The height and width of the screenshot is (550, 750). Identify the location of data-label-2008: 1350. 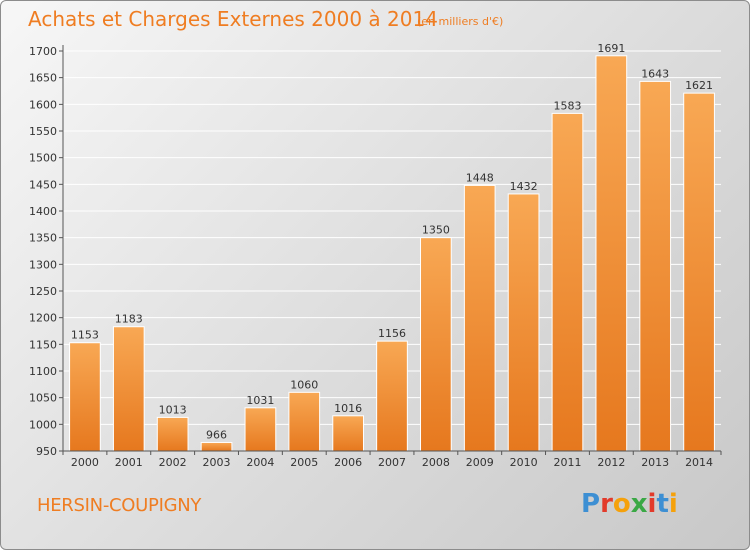
(436, 230).